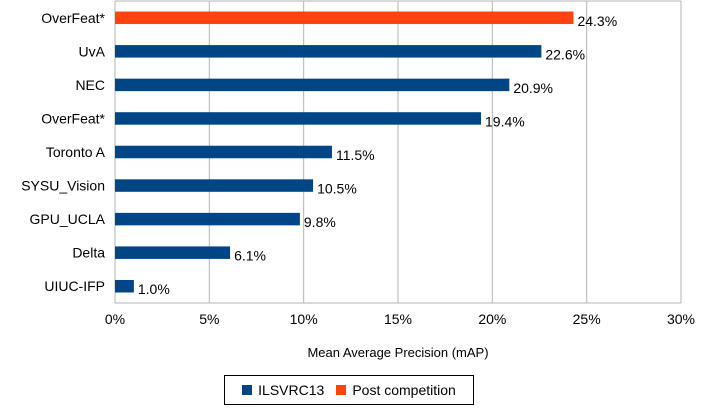 This screenshot has height=411, width=704. I want to click on data-label: 6.1%, so click(250, 256).